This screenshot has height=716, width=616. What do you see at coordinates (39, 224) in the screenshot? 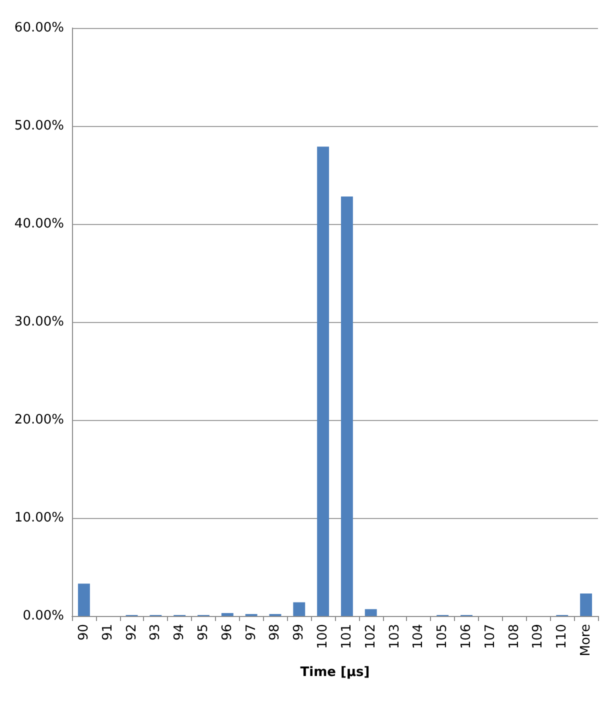
I see `y-tick-label: 40.00%` at bounding box center [39, 224].